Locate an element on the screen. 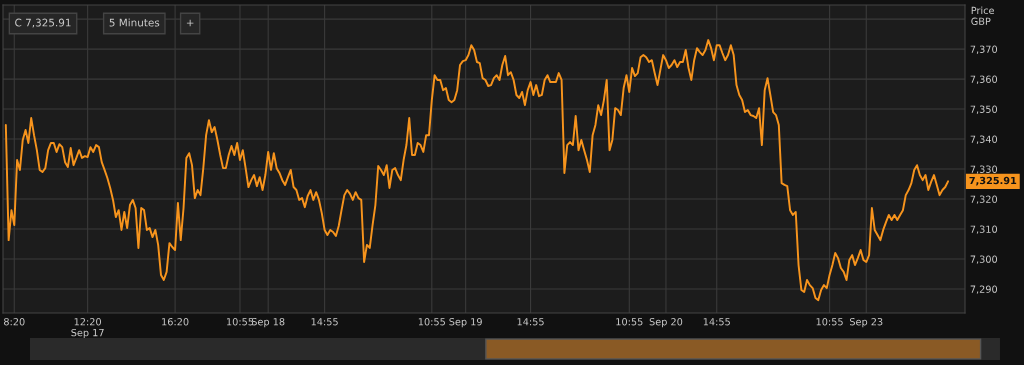  text: 7,325.91 is located at coordinates (993, 181).